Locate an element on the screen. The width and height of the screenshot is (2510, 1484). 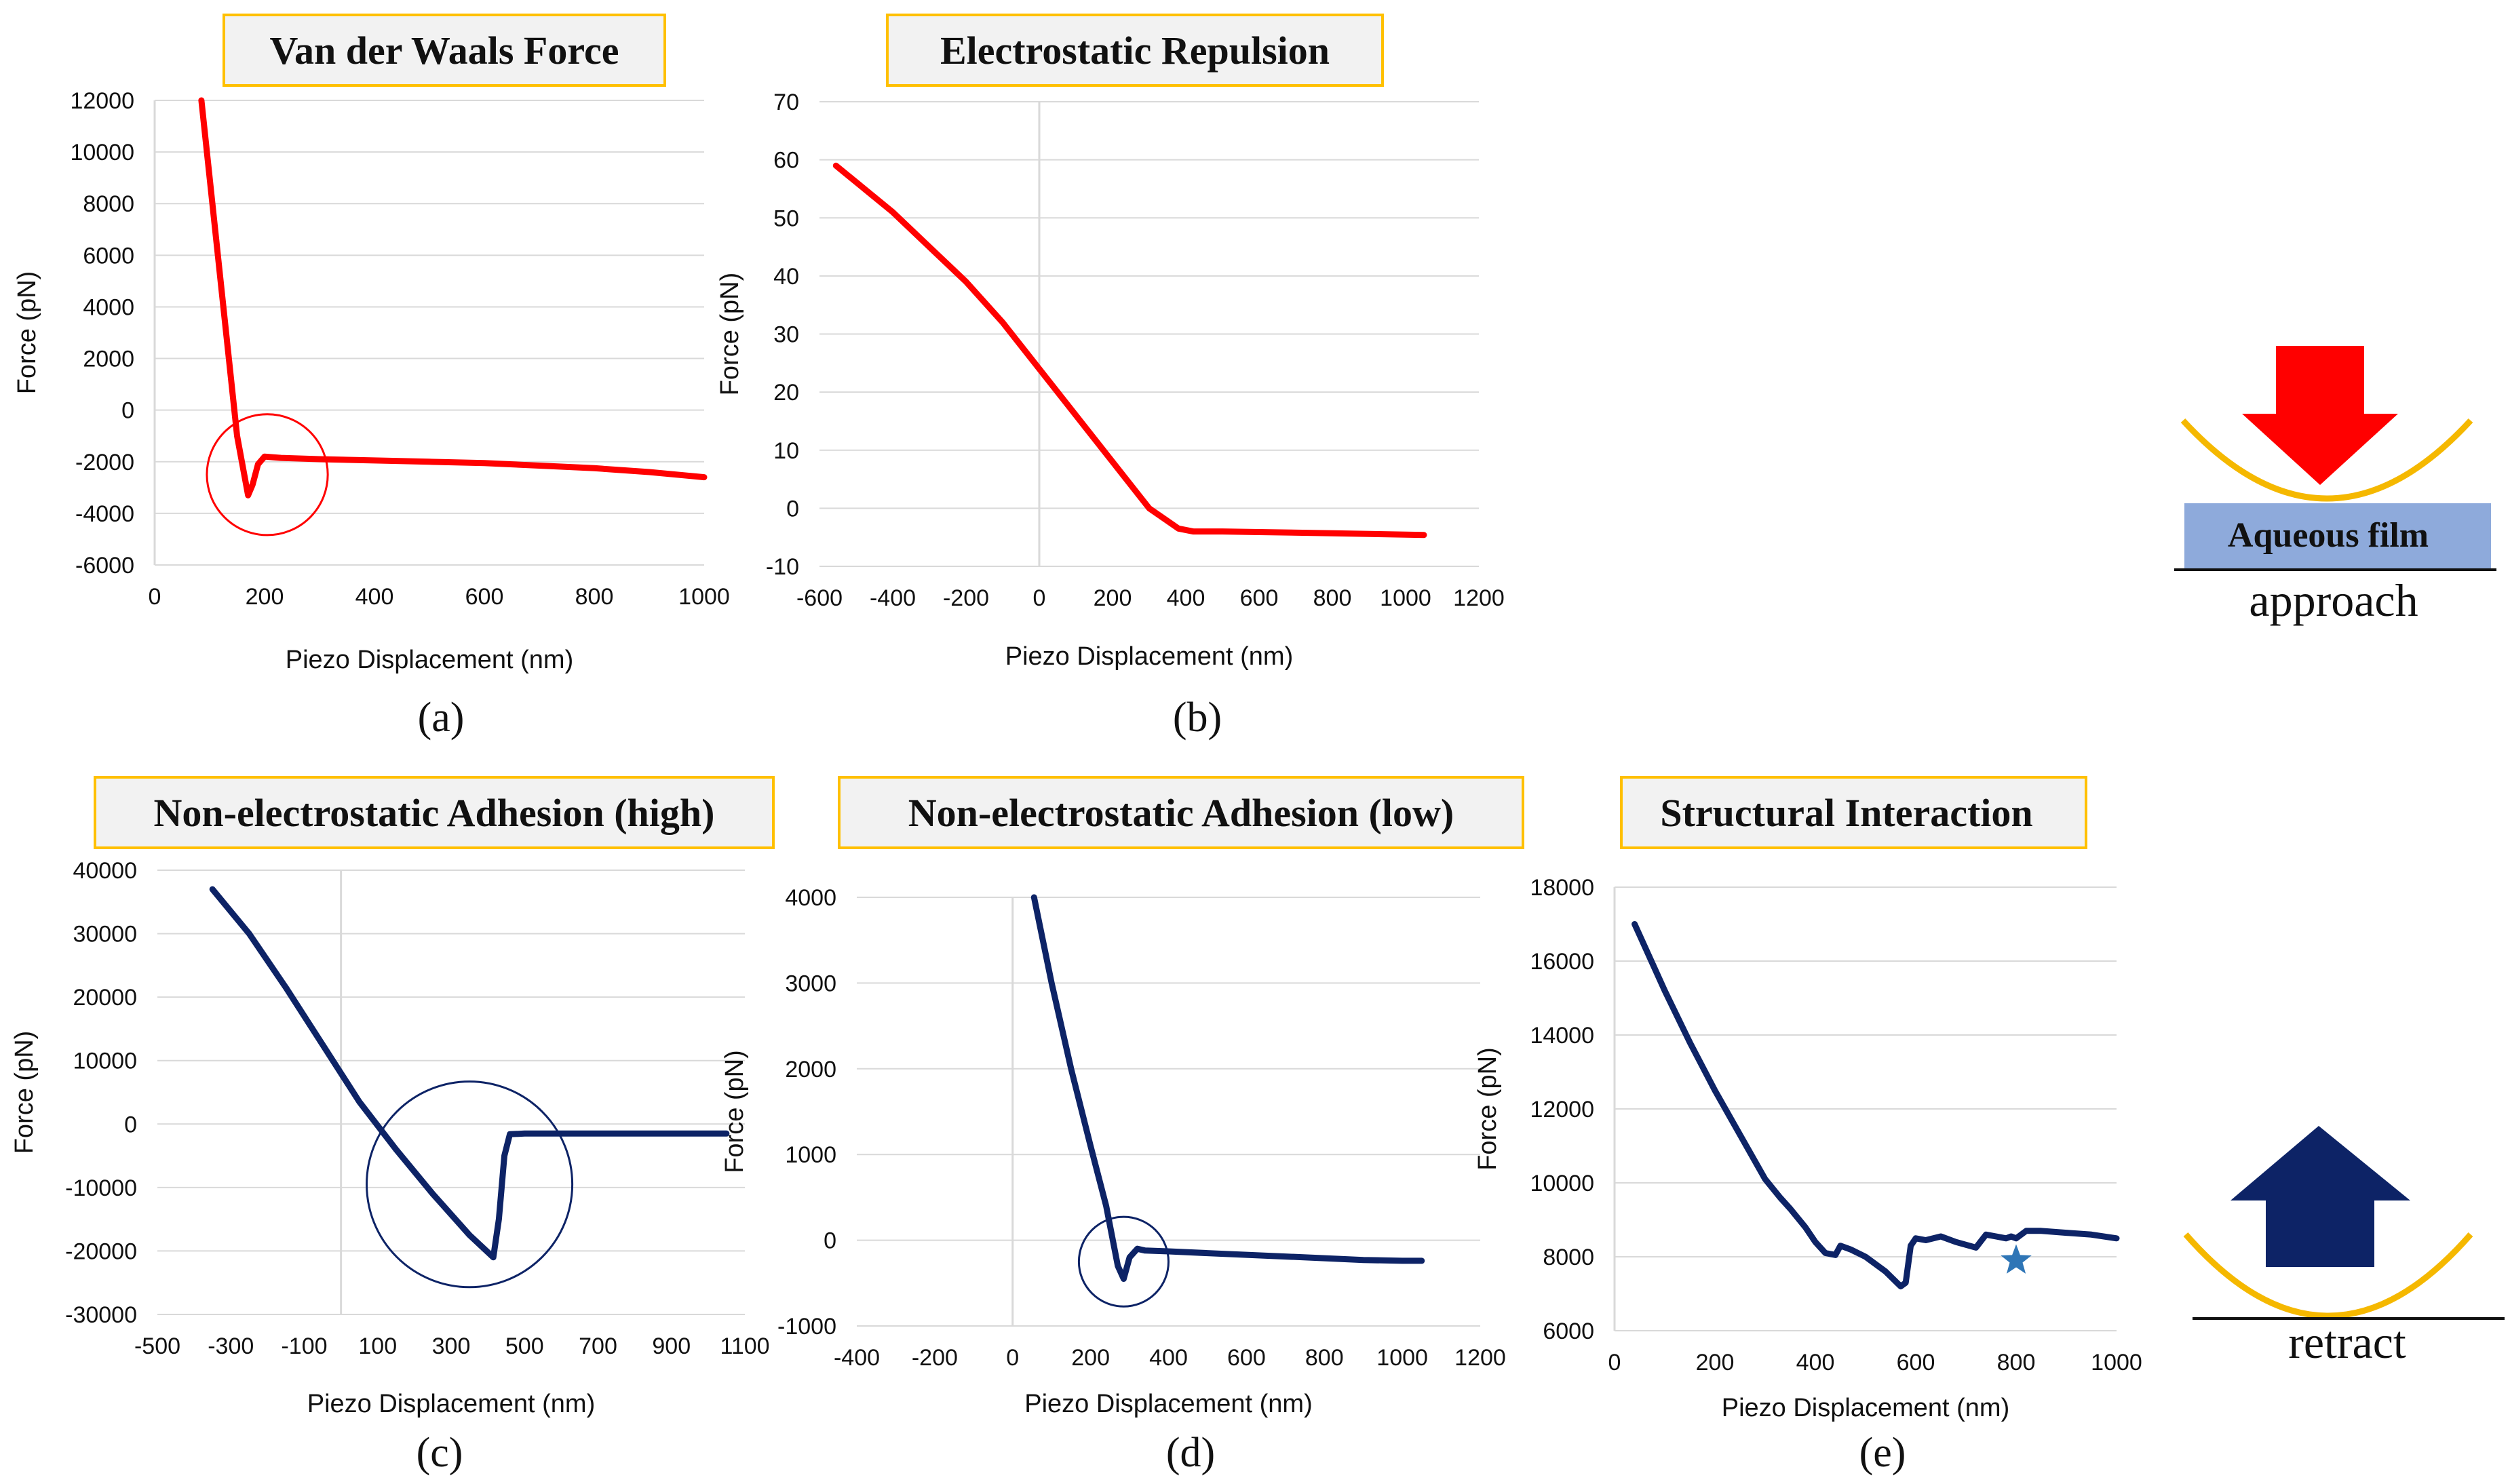
y-tick-label-b-5: 40 is located at coordinates (786, 277).